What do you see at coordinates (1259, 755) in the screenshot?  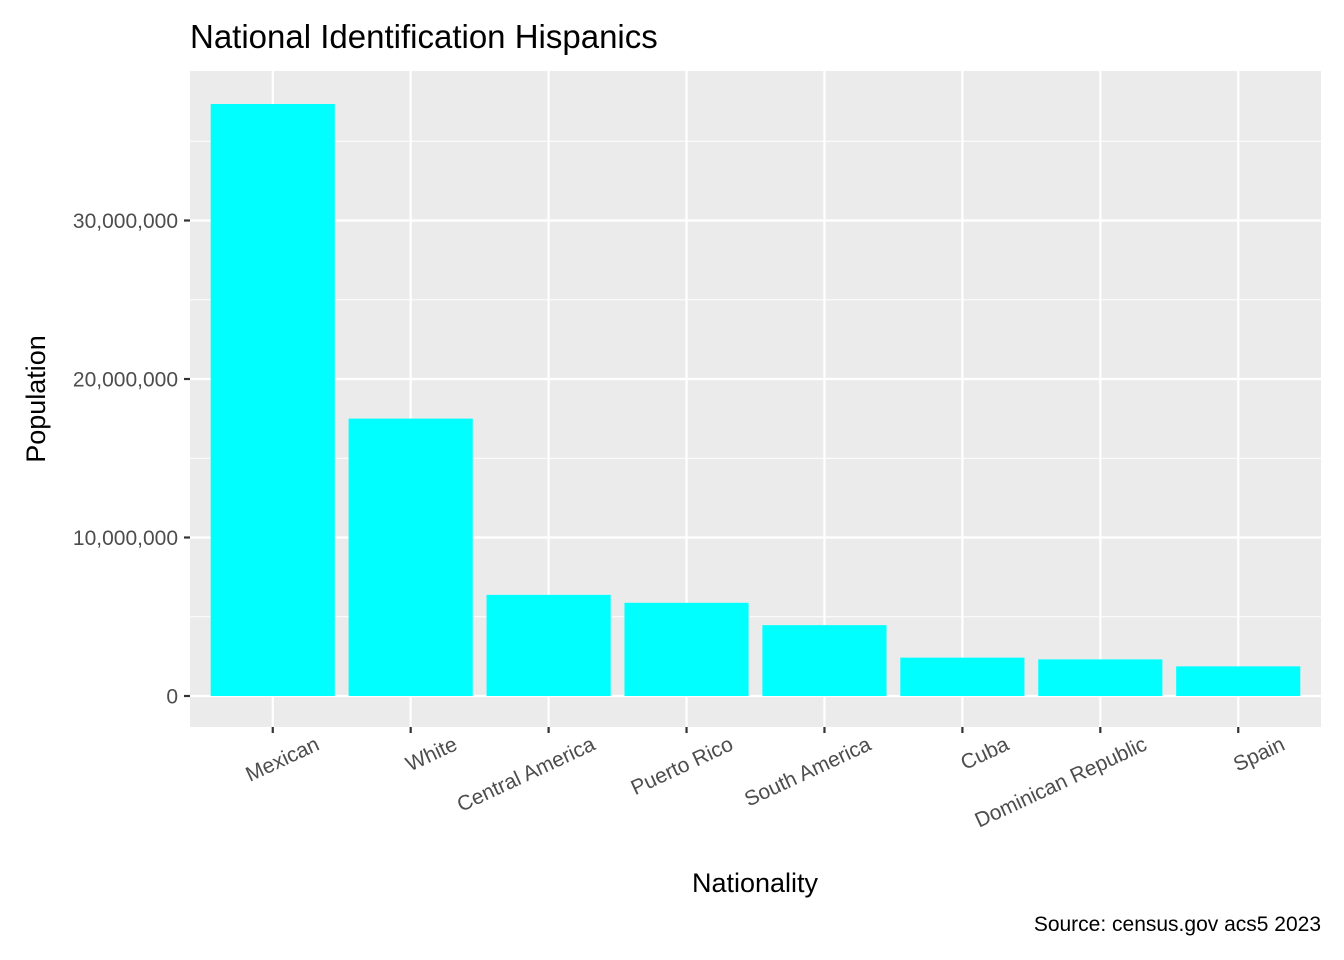 I see `x-tick-label: Spain` at bounding box center [1259, 755].